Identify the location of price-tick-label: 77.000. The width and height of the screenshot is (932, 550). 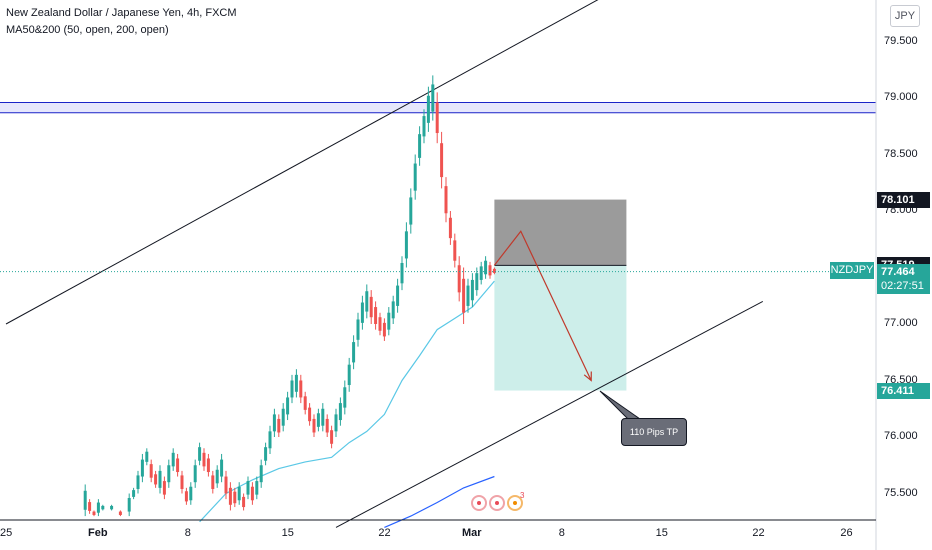
(901, 323).